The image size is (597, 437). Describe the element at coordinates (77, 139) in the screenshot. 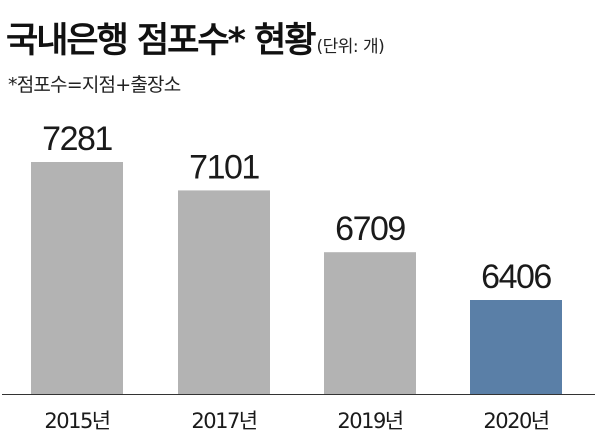

I see `value-label-2015년: 7281` at that location.